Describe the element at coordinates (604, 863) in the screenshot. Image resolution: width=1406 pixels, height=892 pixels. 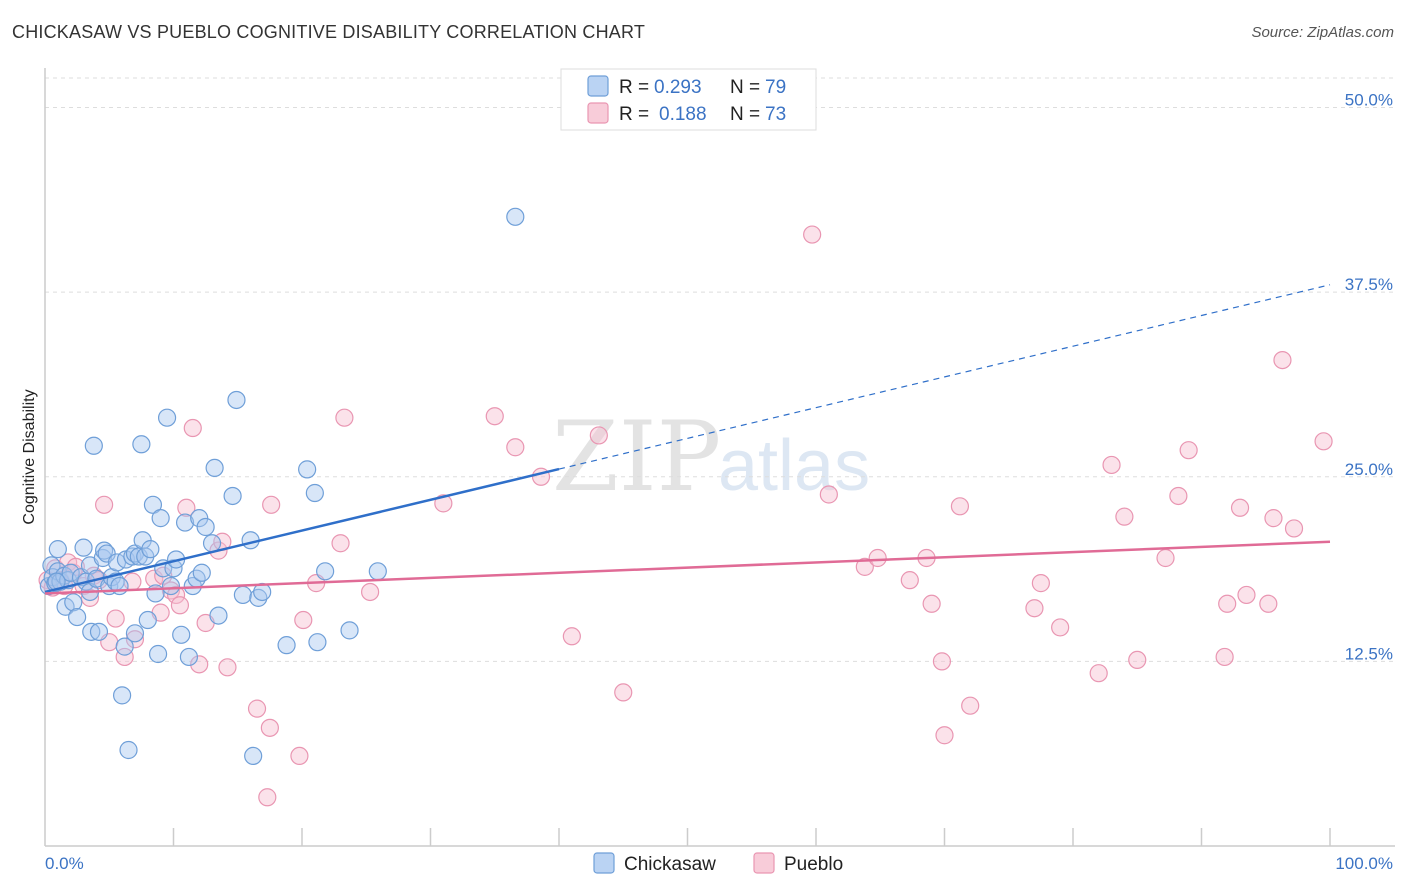
I see `bottom-legend-swatch-chickasaw` at that location.